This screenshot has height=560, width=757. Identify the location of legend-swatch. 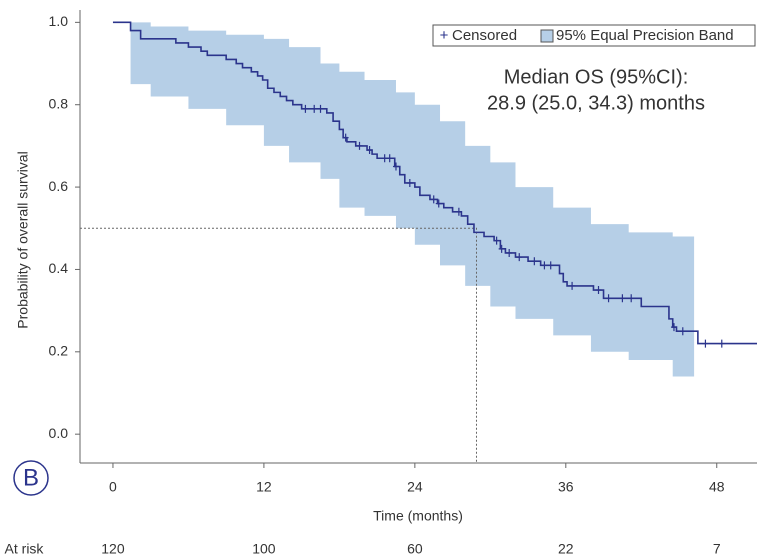
(547, 36).